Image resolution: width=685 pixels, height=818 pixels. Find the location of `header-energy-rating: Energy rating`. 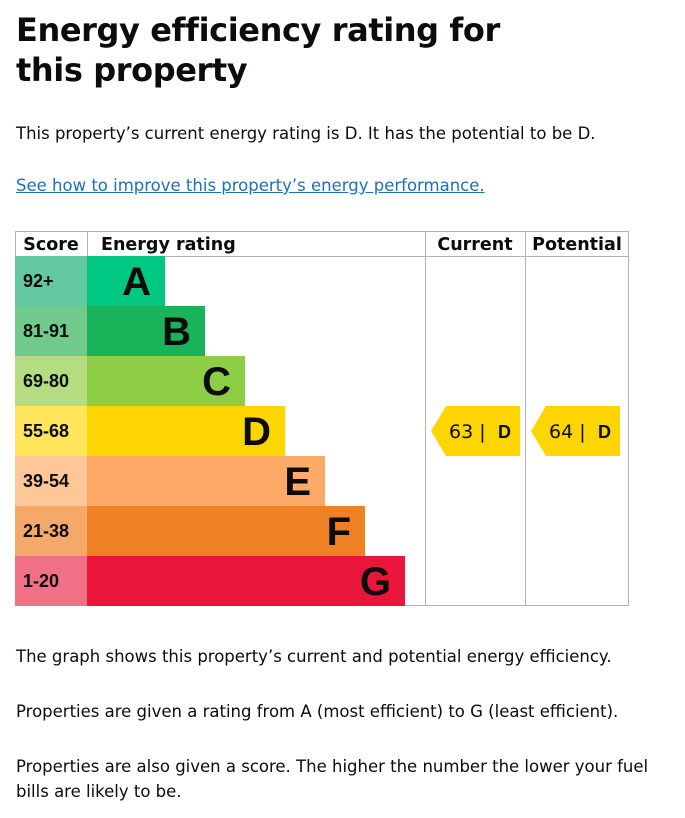

header-energy-rating: Energy rating is located at coordinates (168, 245).